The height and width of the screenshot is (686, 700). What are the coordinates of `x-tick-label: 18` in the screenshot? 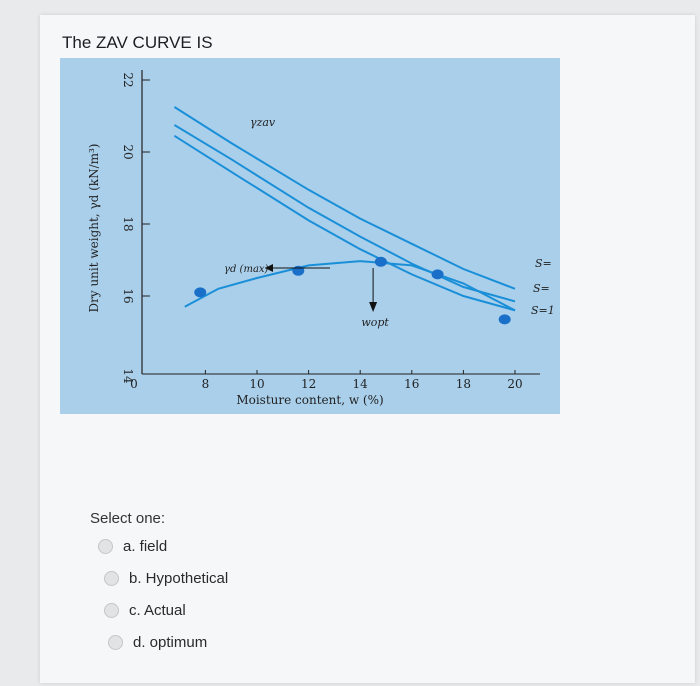 It's located at (463, 384).